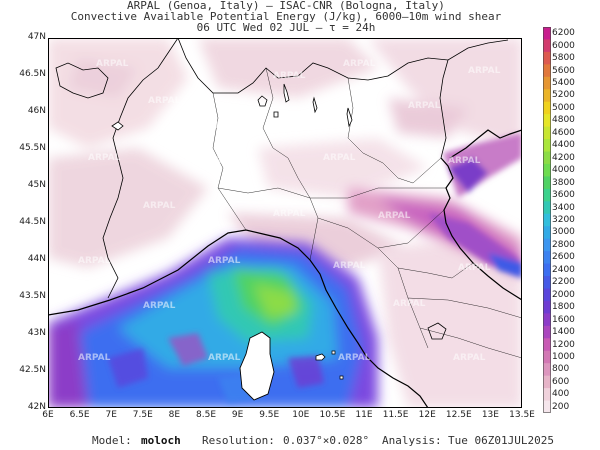 This screenshot has width=600, height=450. Describe the element at coordinates (563, 95) in the screenshot. I see `colorbar-level-label: 5200` at that location.